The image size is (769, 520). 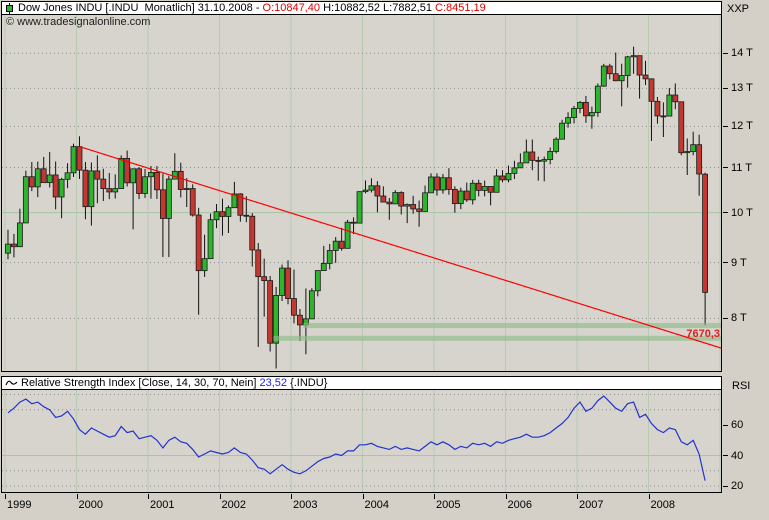 I want to click on candlestick-icon, so click(x=9, y=8).